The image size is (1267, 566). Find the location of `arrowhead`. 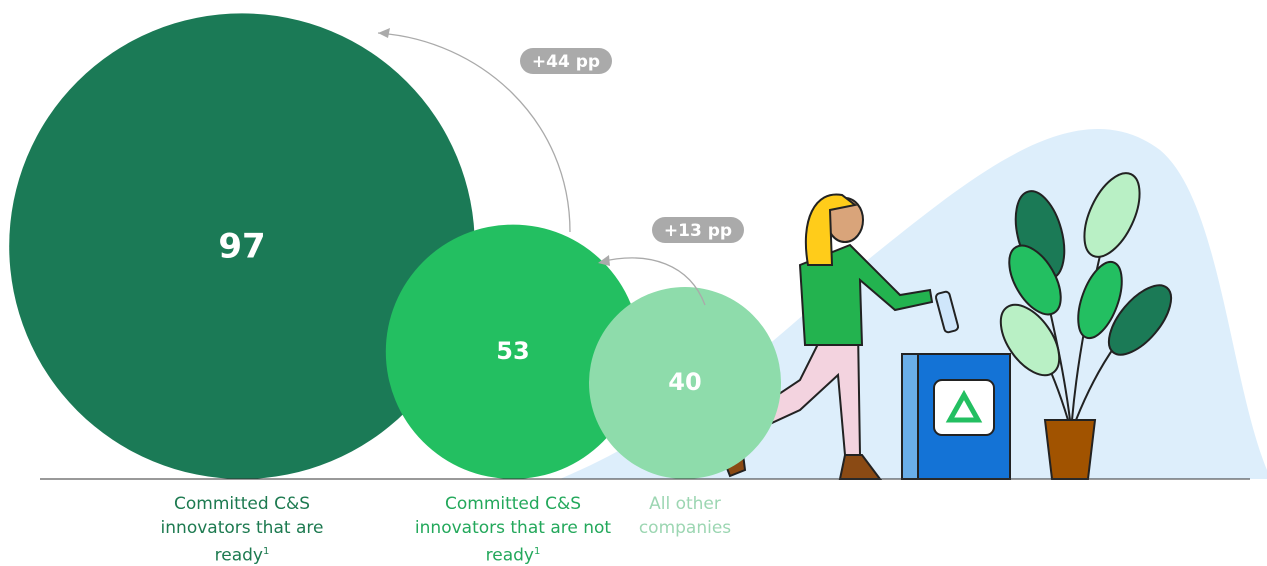

arrowhead is located at coordinates (384, 33).